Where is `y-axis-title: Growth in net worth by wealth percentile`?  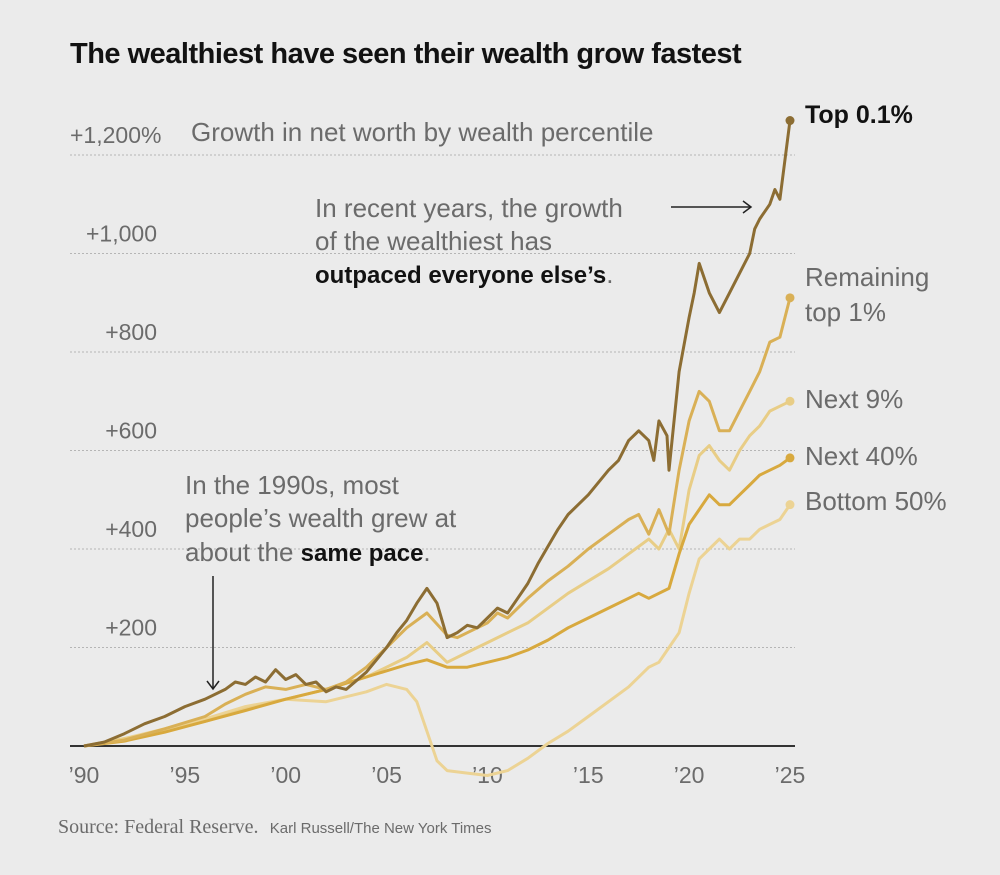 y-axis-title: Growth in net worth by wealth percentile is located at coordinates (422, 132).